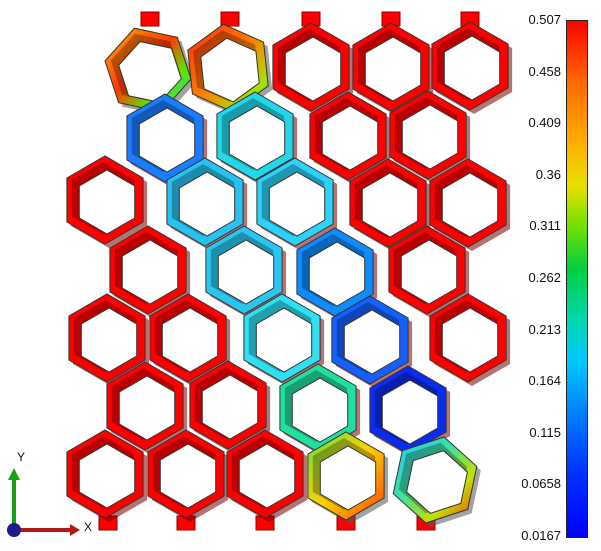 The image size is (601, 551). Describe the element at coordinates (548, 174) in the screenshot. I see `legend-tick-label: 0.36` at that location.